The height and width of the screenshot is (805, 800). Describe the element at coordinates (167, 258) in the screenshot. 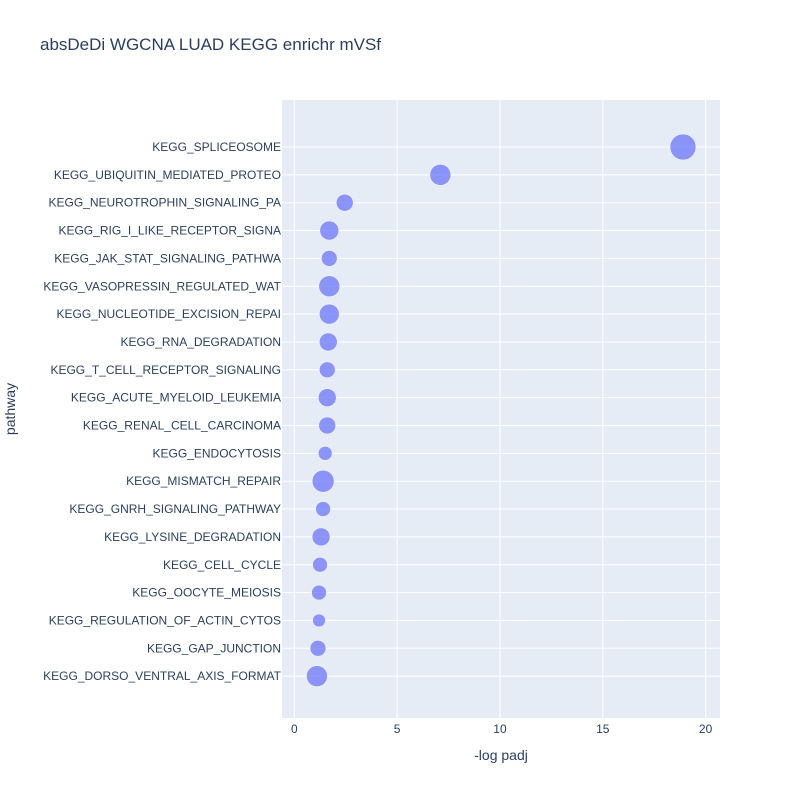

I see `y-tick-label: KEGG_JAK_STAT_SIGNALING_PATHWA` at that location.